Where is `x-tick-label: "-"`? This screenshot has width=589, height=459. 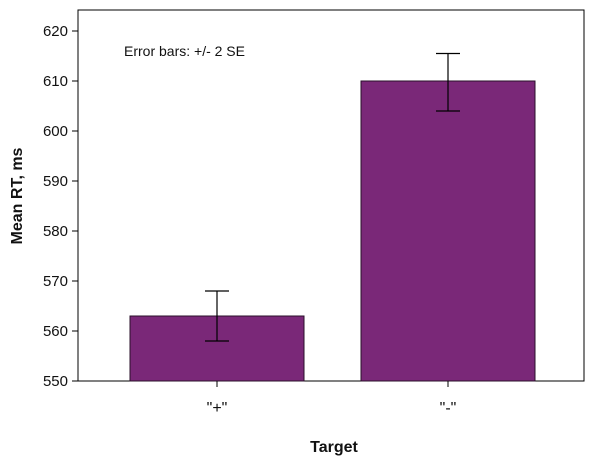
x-tick-label: "-" is located at coordinates (448, 408).